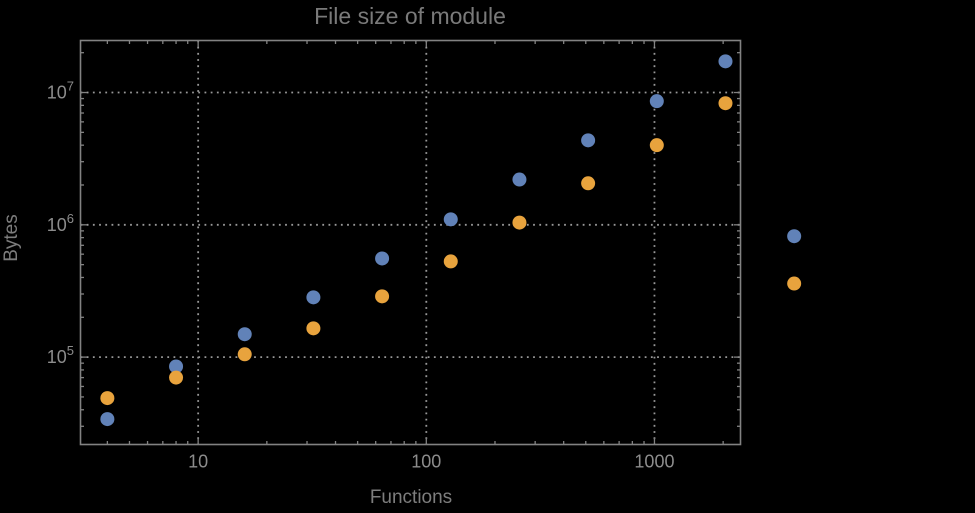  Describe the element at coordinates (410, 16) in the screenshot. I see `chart-title: File size of module` at that location.